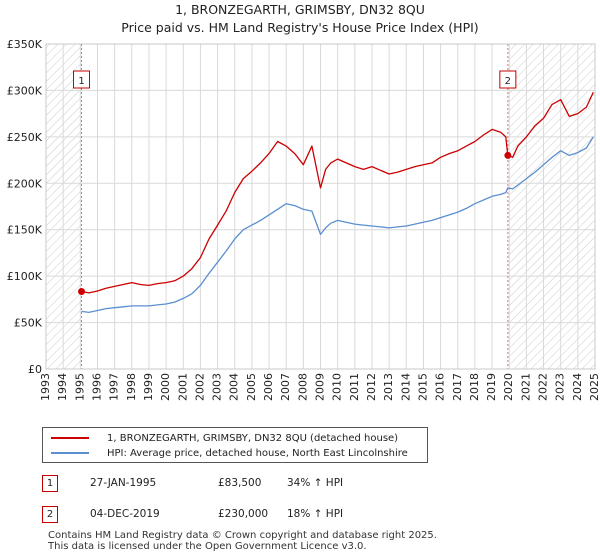 The image size is (600, 560). Describe the element at coordinates (543, 387) in the screenshot. I see `x-tick-label: 2022` at that location.